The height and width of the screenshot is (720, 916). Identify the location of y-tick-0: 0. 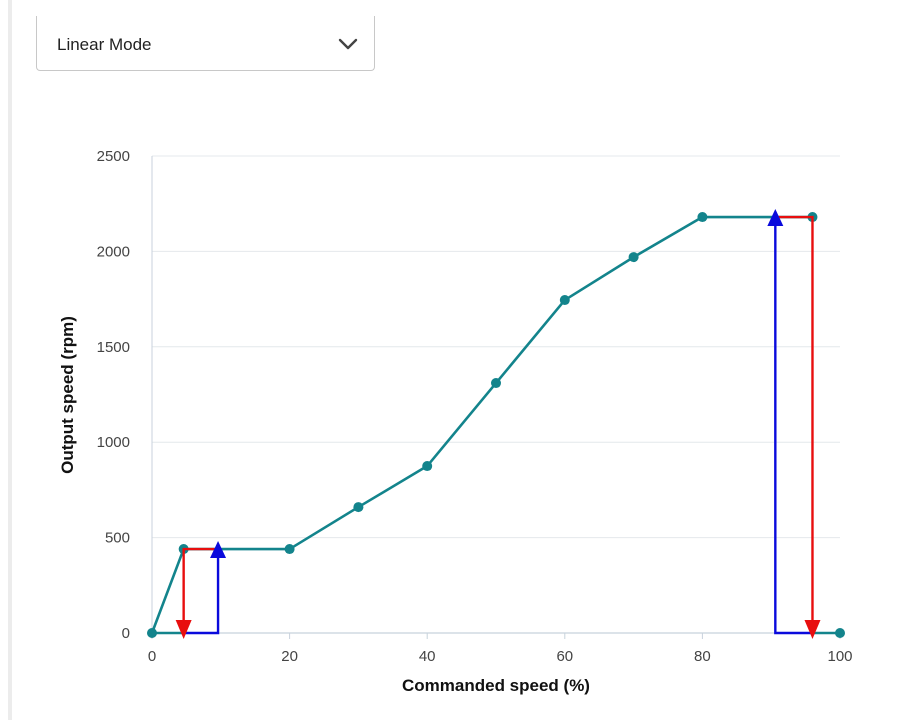
(126, 633).